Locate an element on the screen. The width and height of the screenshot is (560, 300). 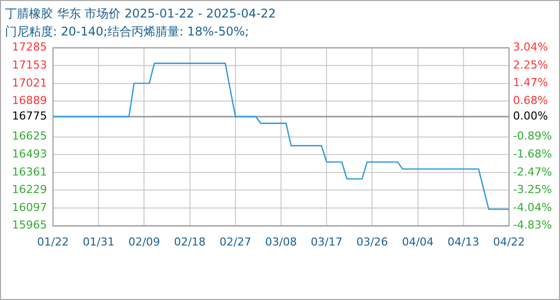
x-tick-label: 01/22 is located at coordinates (53, 241).